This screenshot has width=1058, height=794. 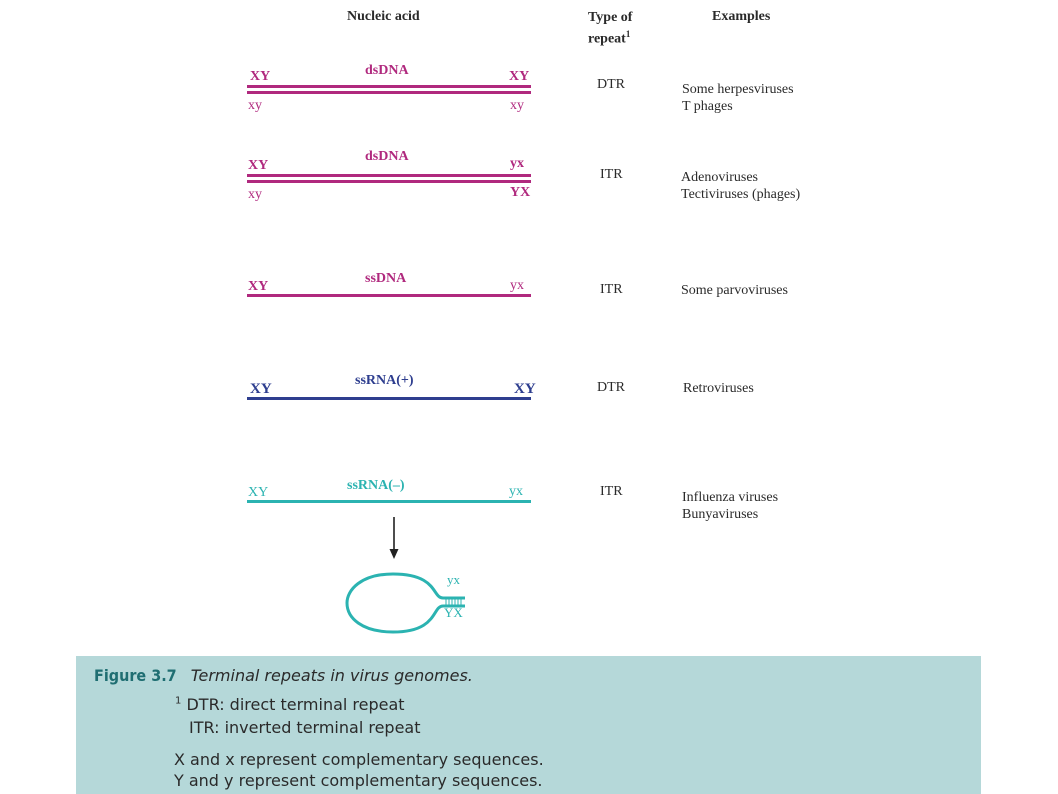 I want to click on row4-top-left-label: XY, so click(x=261, y=389).